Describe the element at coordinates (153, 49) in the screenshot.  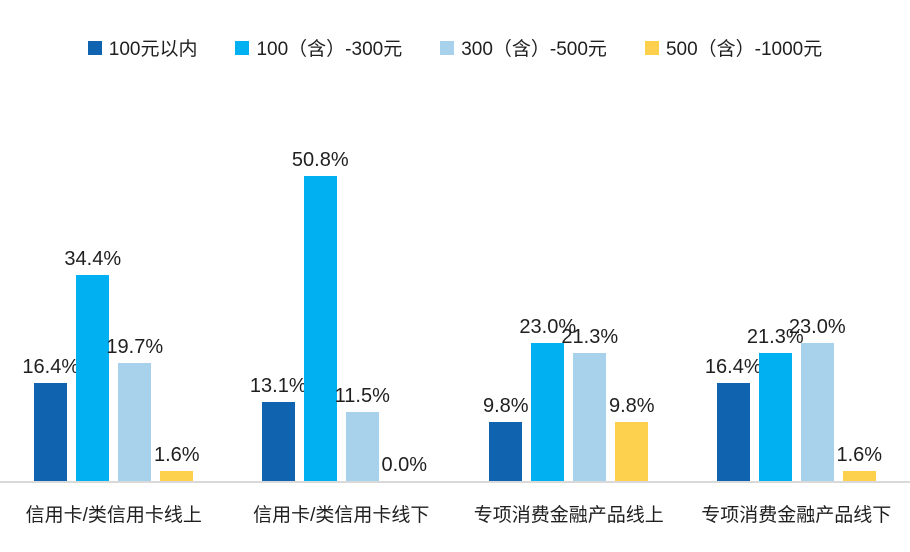
I see `legend-label: 100元以内` at that location.